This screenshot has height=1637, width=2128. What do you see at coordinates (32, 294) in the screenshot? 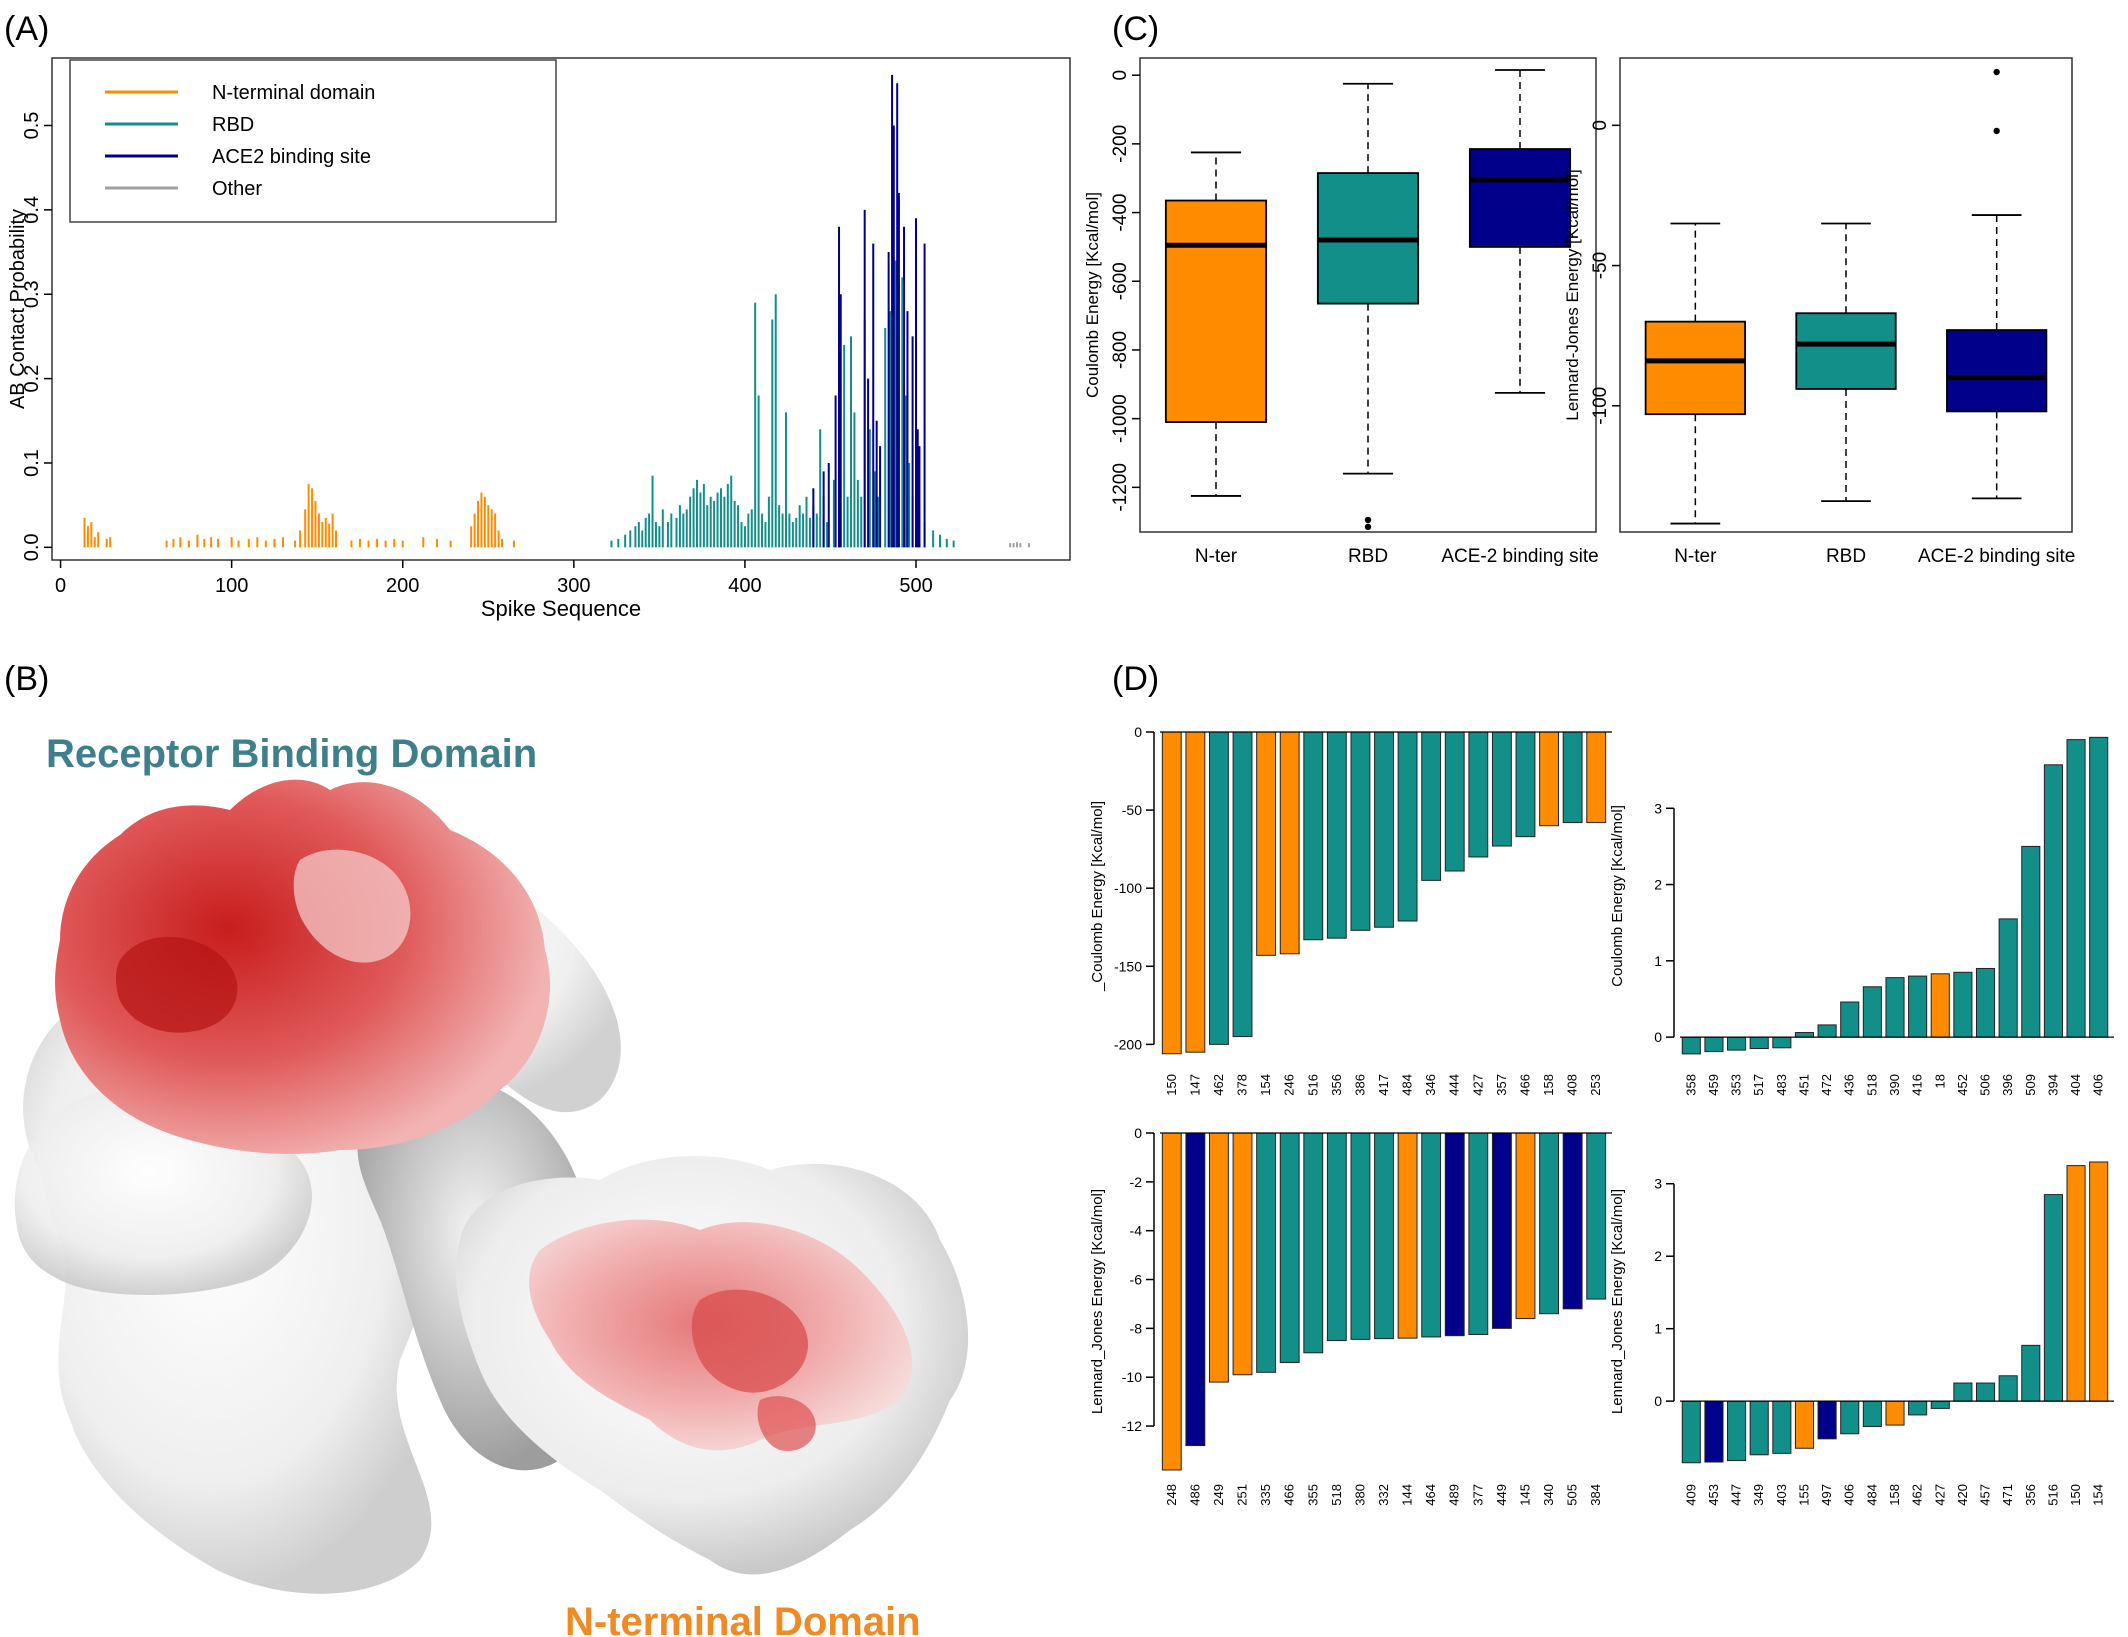
I see `y-tick-label: 0.3` at bounding box center [32, 294].